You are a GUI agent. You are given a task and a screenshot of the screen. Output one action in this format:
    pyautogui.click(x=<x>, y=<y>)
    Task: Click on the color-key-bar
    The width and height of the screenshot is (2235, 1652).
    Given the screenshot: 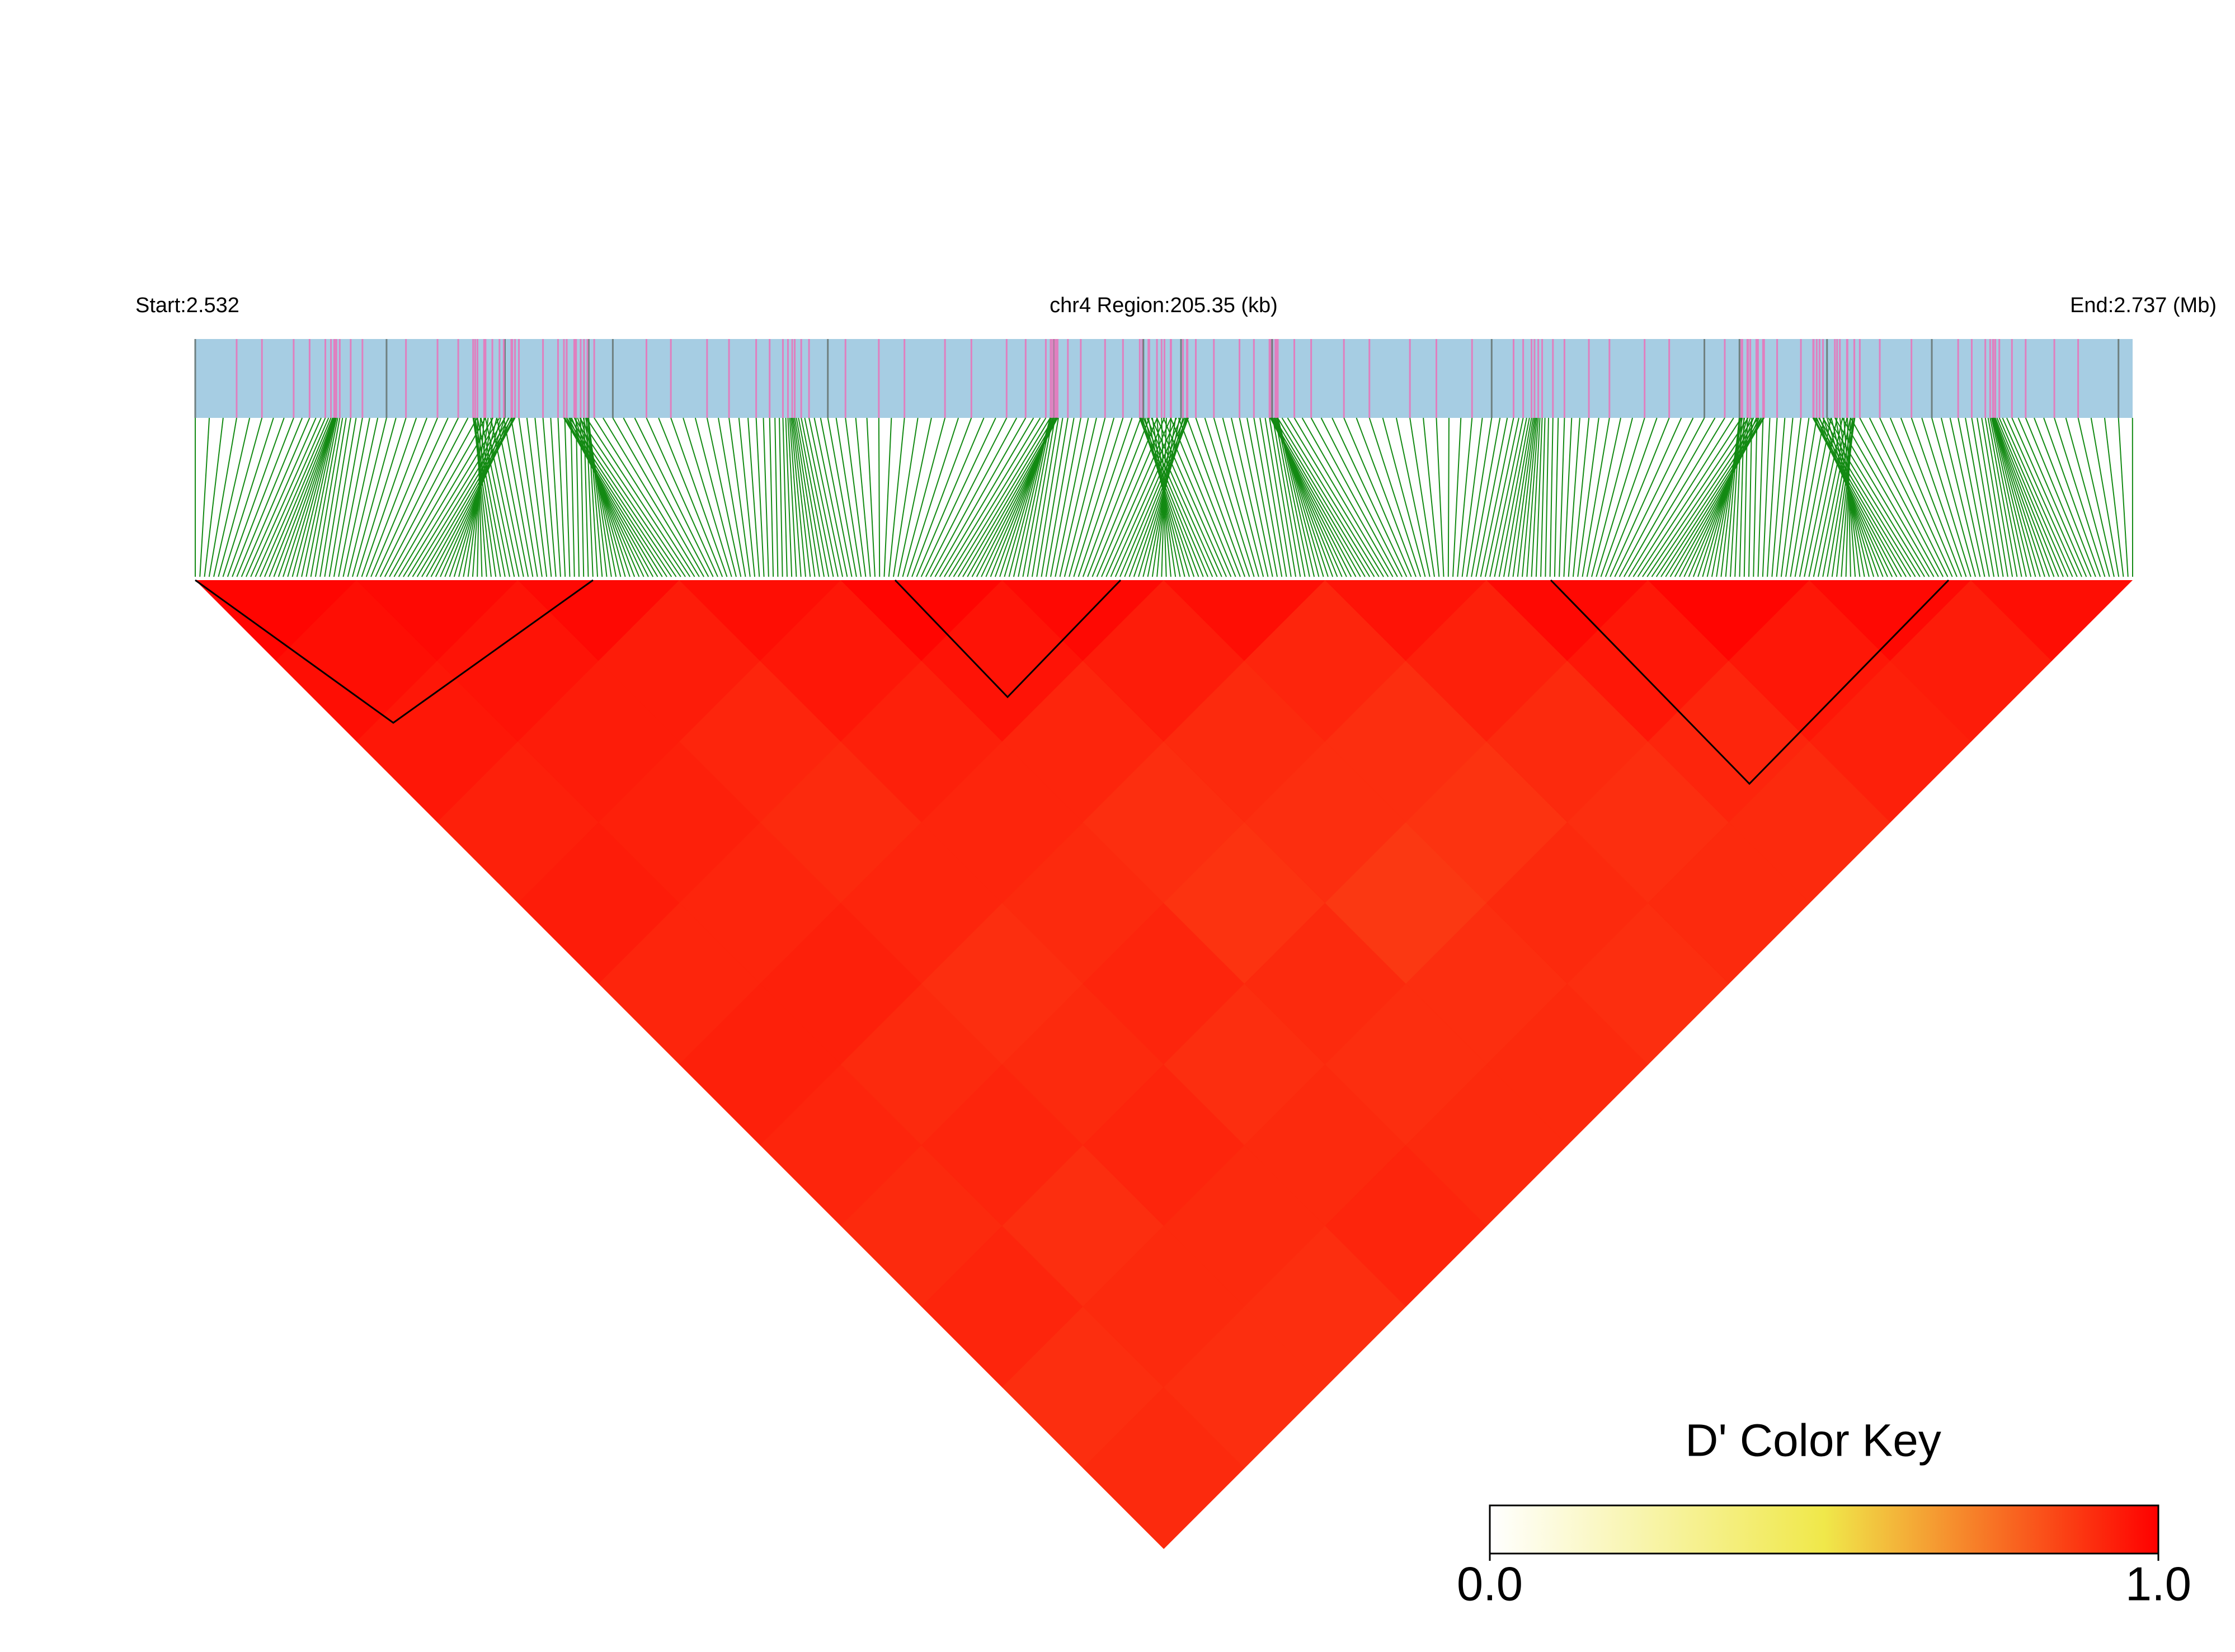 What is the action you would take?
    pyautogui.click(x=1824, y=1529)
    